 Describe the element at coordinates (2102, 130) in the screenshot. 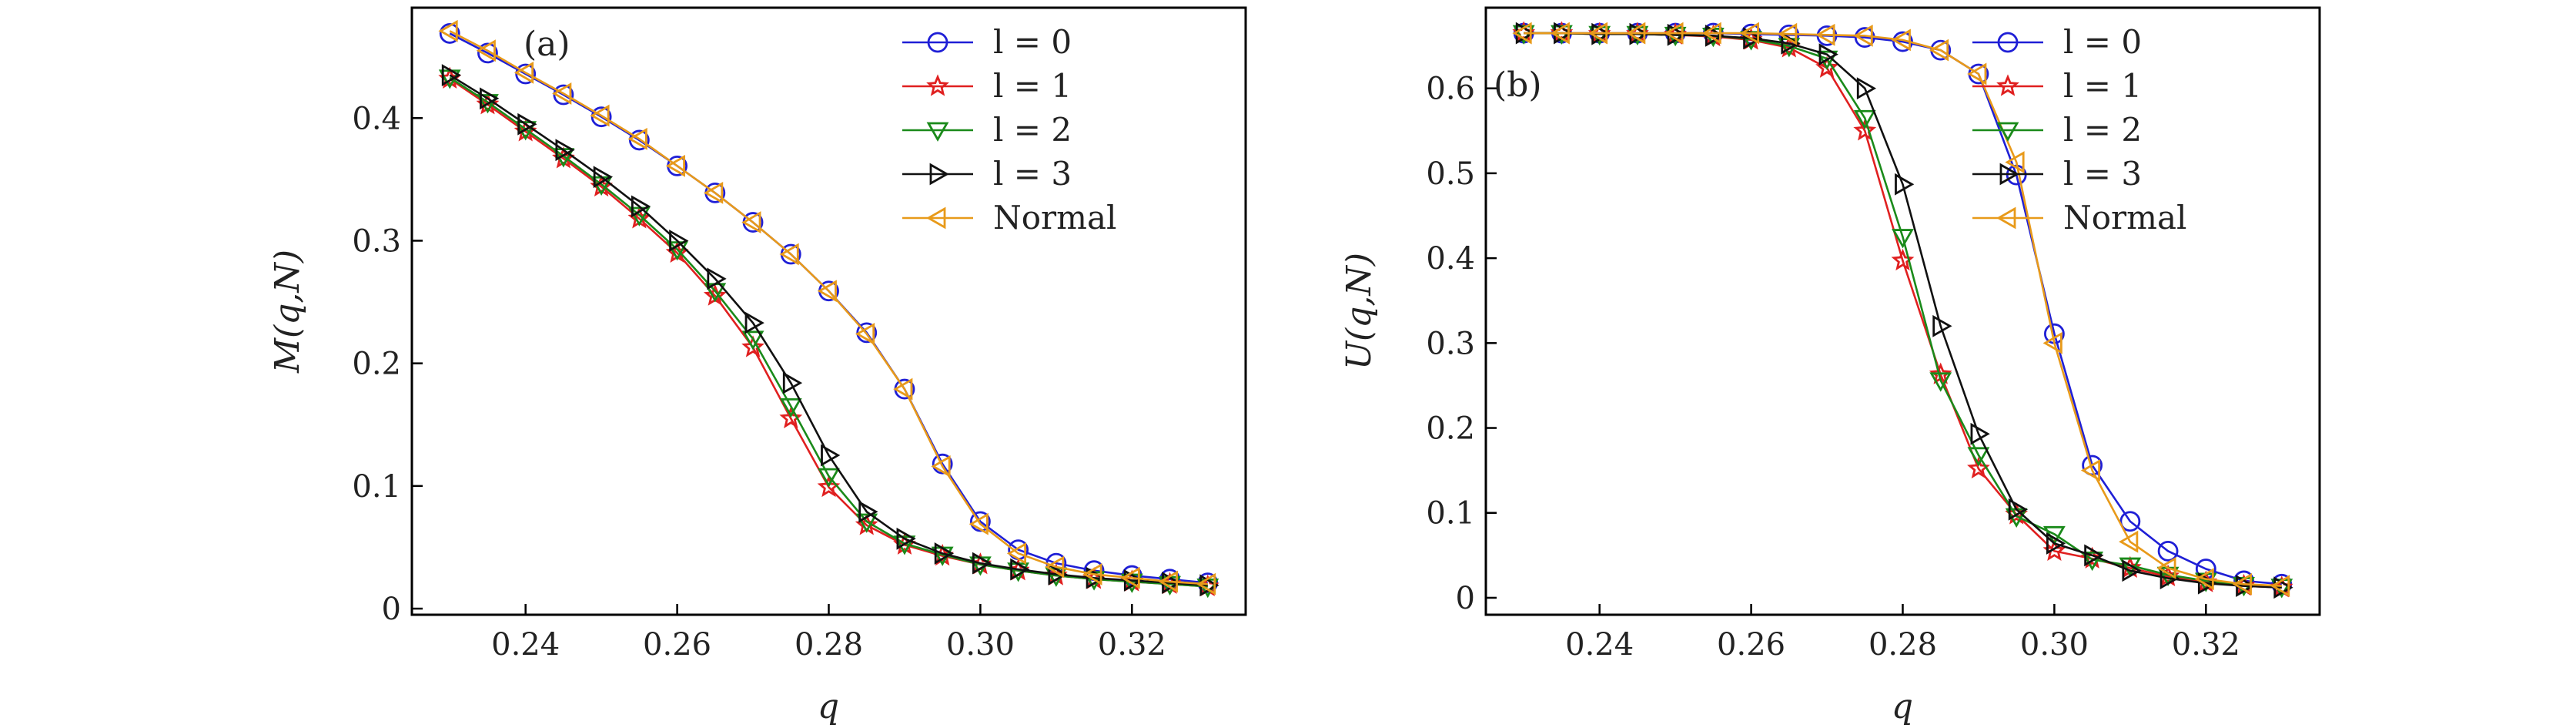

I see `panel-b-legend-label: l = 2` at that location.